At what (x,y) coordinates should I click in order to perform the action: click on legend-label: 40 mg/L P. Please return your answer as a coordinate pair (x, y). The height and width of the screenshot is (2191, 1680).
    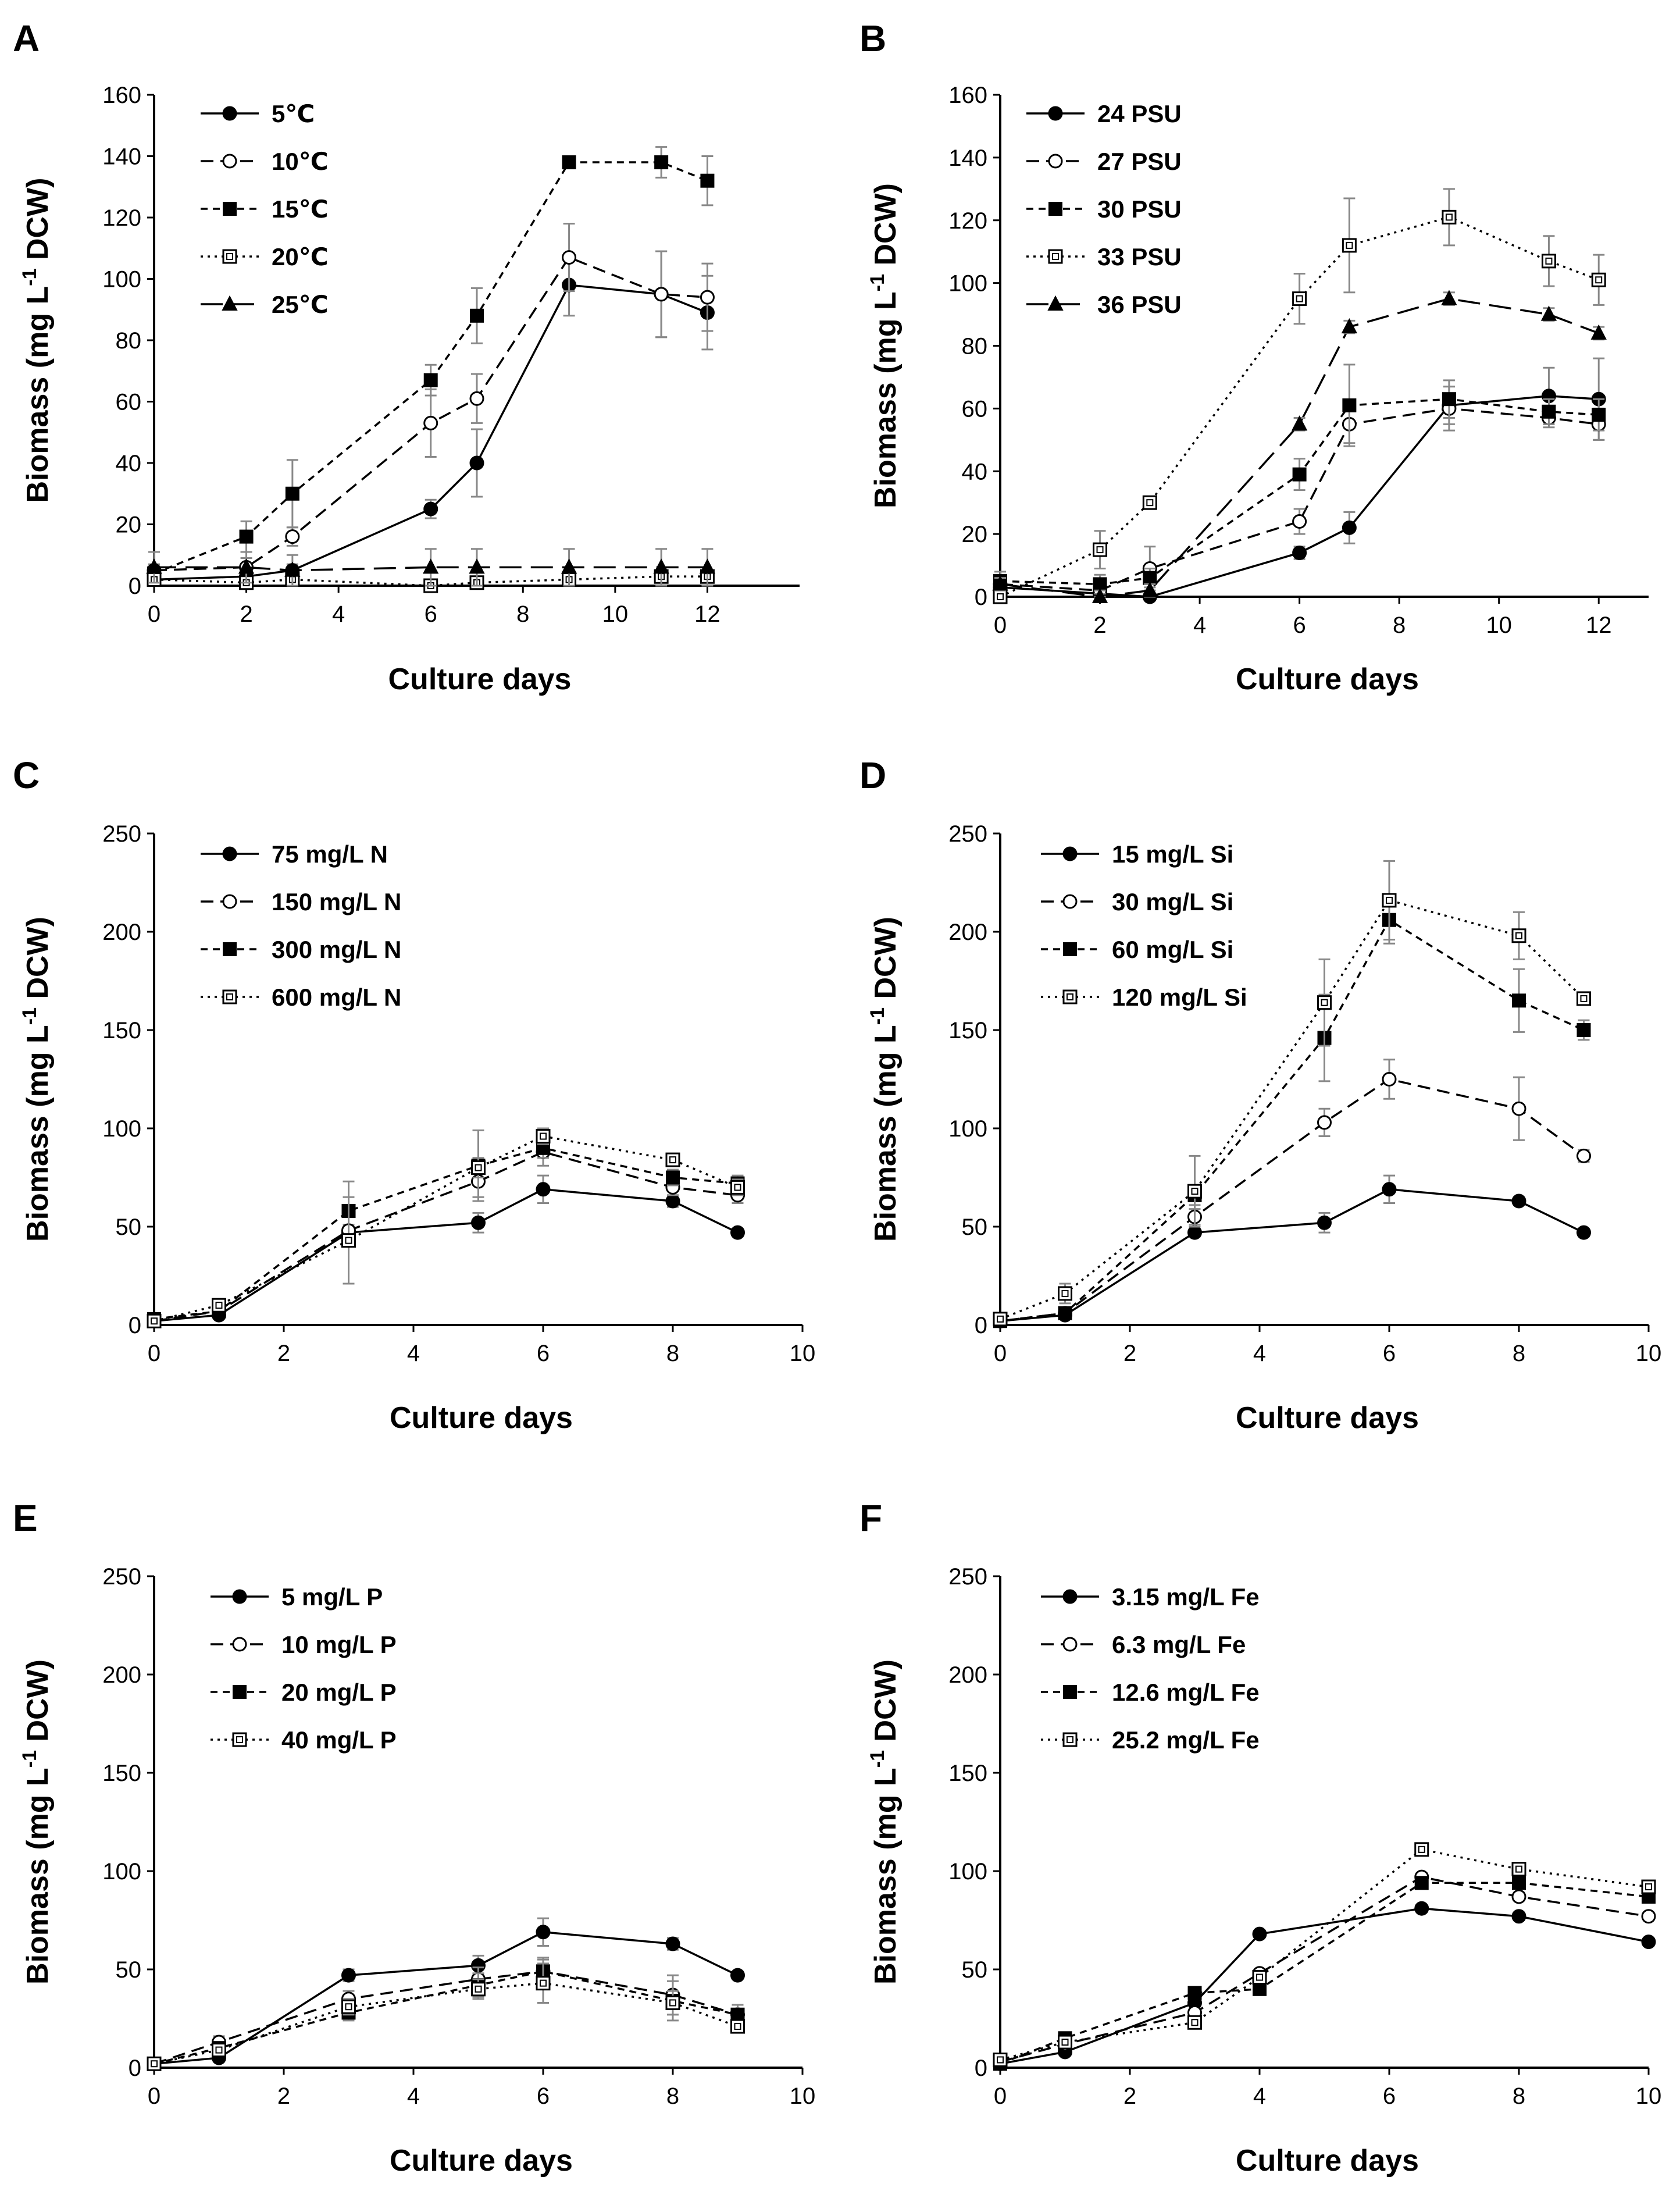
    Looking at the image, I should click on (339, 1740).